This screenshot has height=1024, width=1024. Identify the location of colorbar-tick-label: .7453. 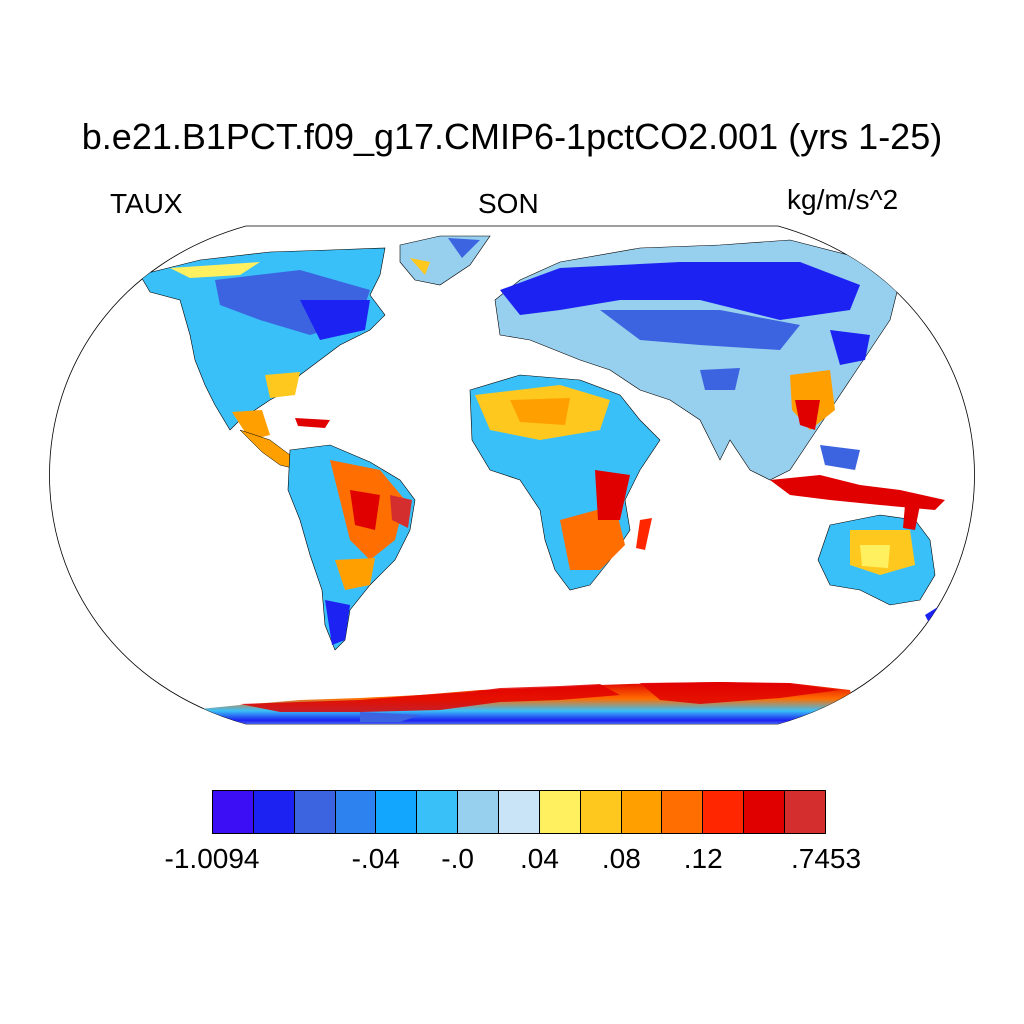
(826, 858).